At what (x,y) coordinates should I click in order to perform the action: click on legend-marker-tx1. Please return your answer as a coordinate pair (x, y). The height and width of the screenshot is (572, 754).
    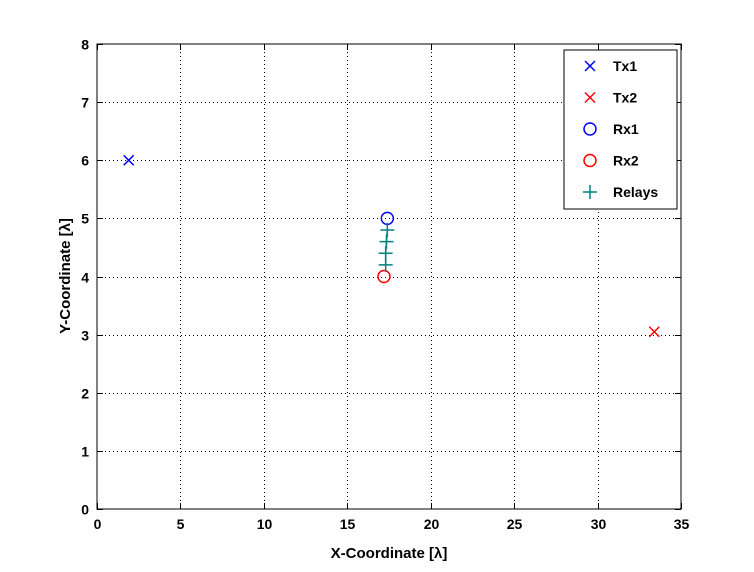
    Looking at the image, I should click on (590, 66).